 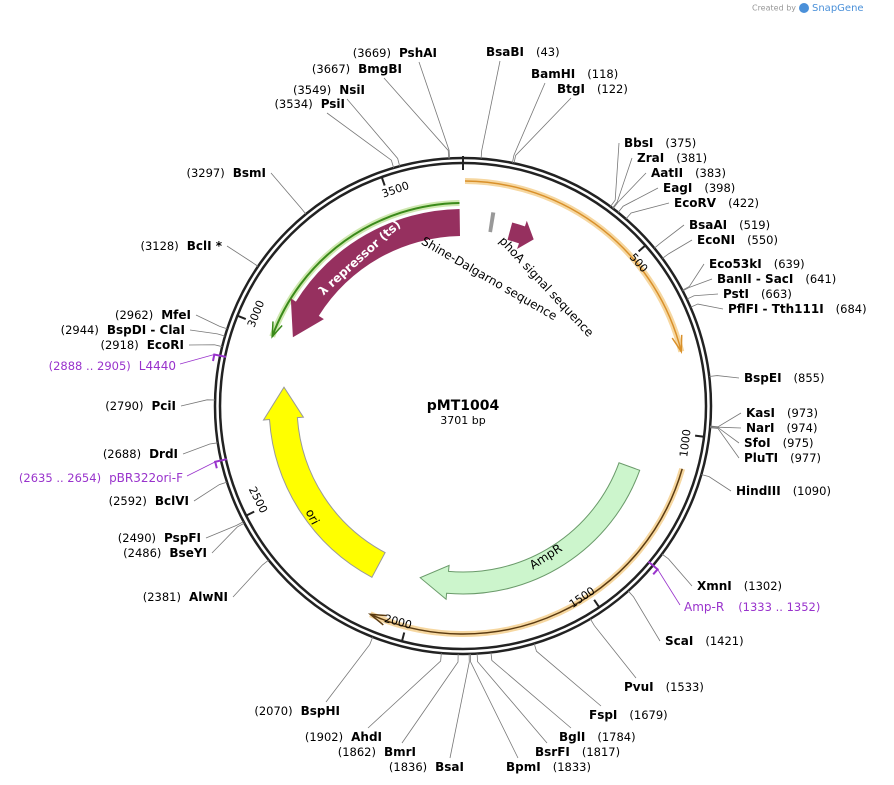 What do you see at coordinates (797, 309) in the screenshot?
I see `site-label: PflFI - Tth111I (684)` at bounding box center [797, 309].